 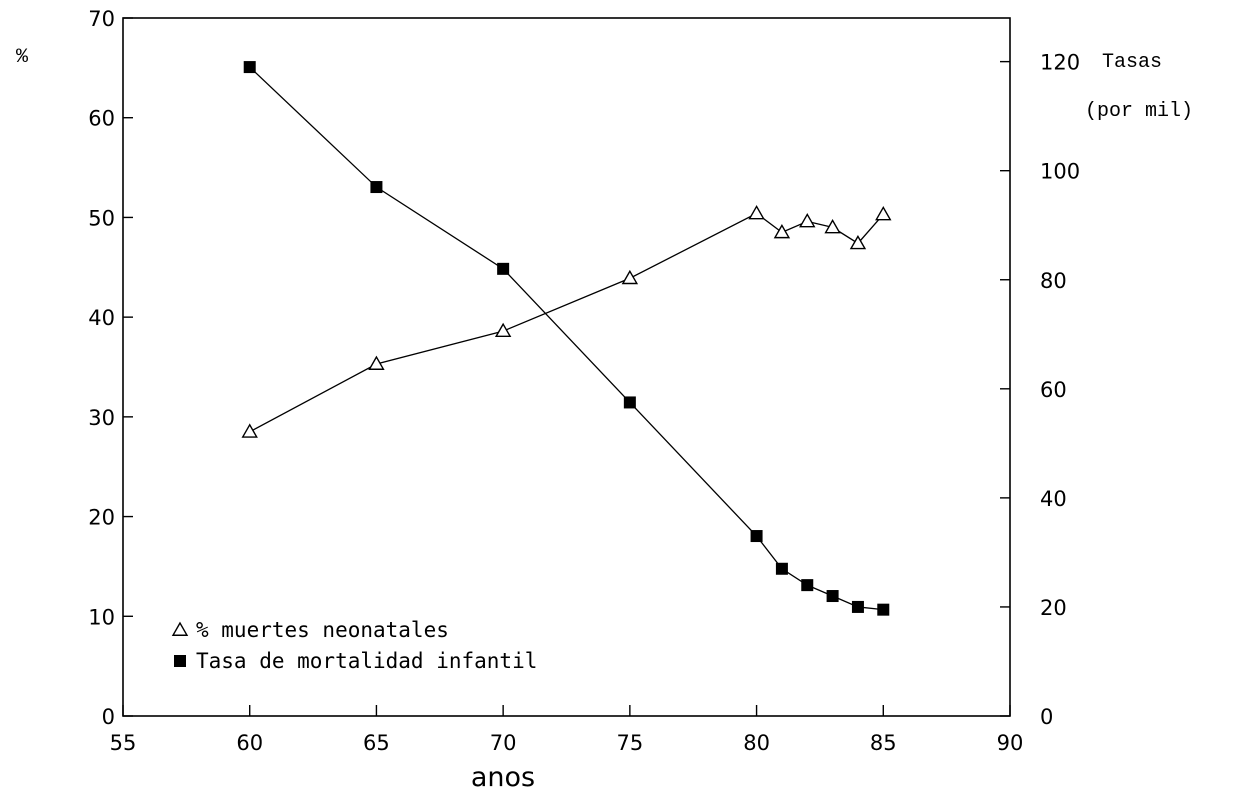 What do you see at coordinates (503, 743) in the screenshot?
I see `x-tick-label: 70` at bounding box center [503, 743].